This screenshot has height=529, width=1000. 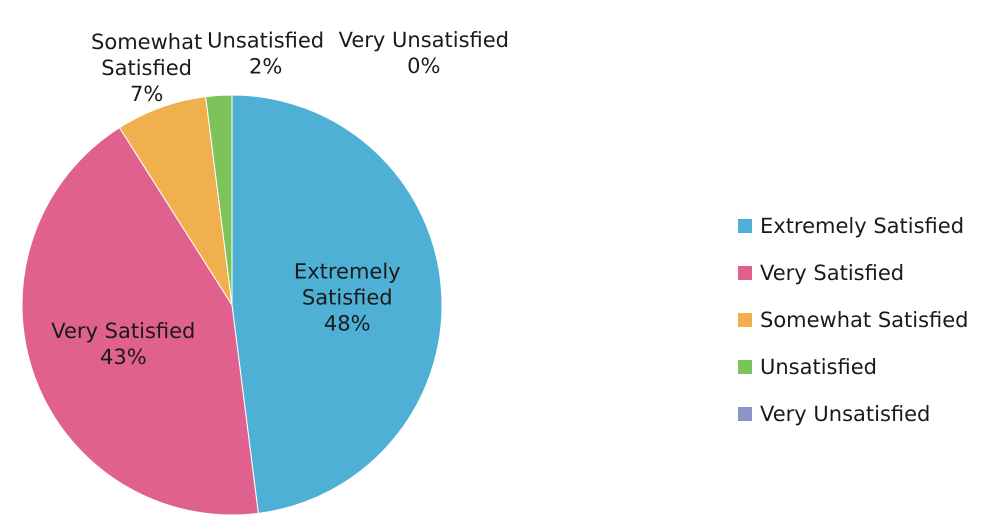 What do you see at coordinates (423, 66) in the screenshot?
I see `text: 0%` at bounding box center [423, 66].